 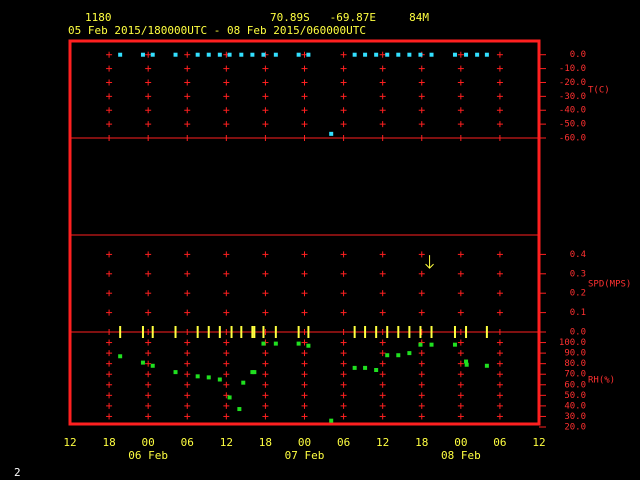 I want to click on date-label: 06 Feb, so click(x=148, y=455).